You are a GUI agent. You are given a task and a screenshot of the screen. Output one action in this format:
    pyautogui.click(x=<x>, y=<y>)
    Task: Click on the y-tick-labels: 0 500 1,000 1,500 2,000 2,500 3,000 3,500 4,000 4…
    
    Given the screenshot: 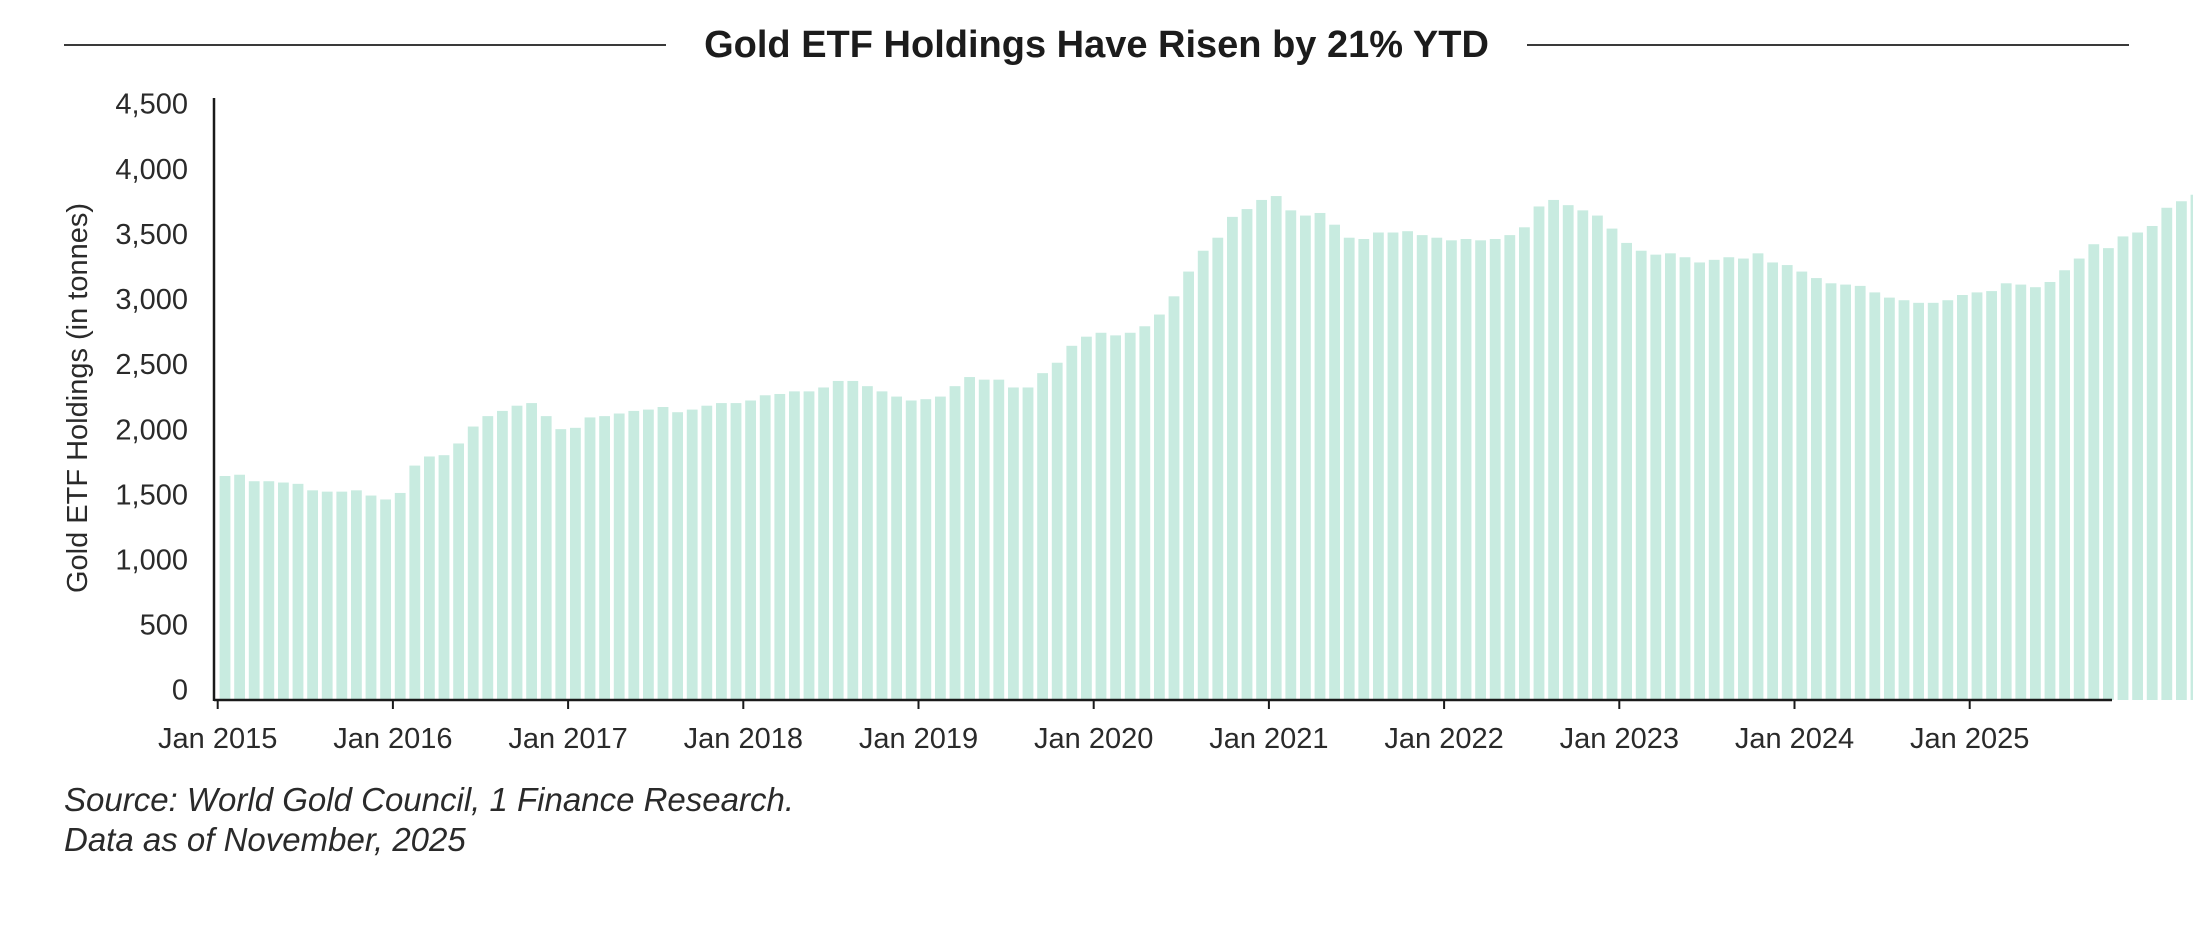 What is the action you would take?
    pyautogui.click(x=151, y=398)
    